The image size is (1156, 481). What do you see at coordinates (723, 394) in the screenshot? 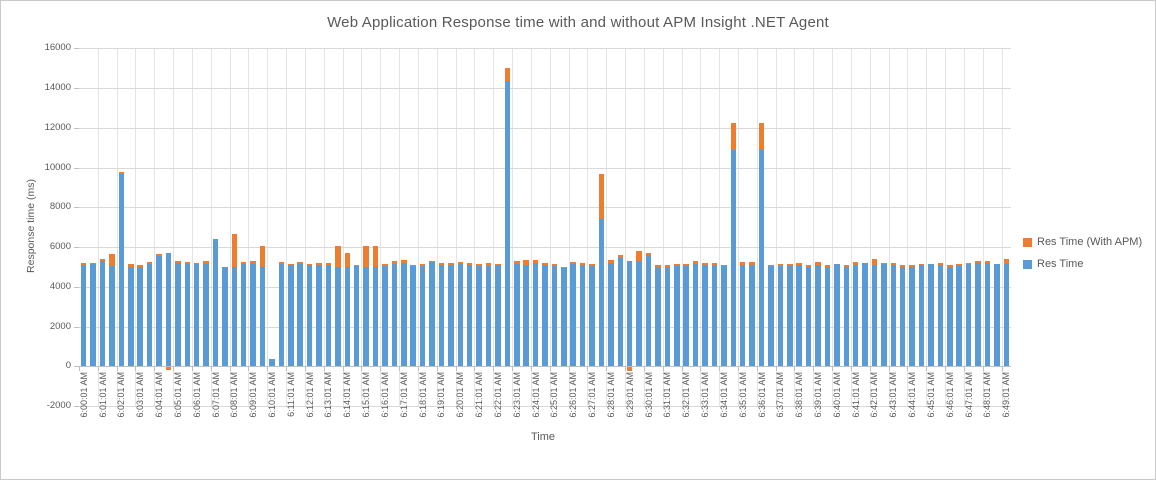
I see `x-tick-label: 6:34:01 AM` at bounding box center [723, 394].